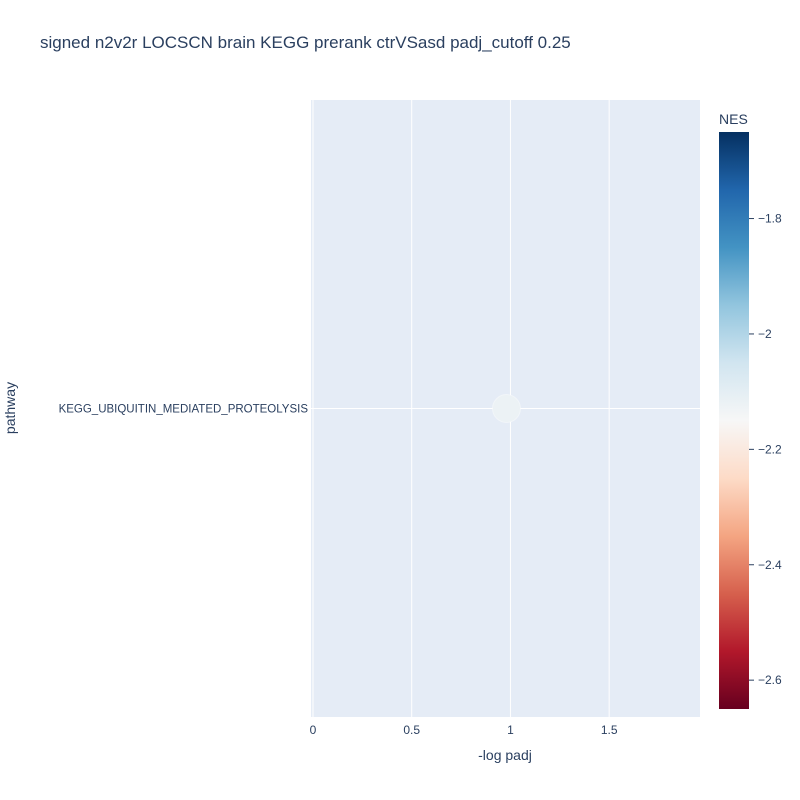 The width and height of the screenshot is (800, 800). I want to click on data-point, so click(506, 408).